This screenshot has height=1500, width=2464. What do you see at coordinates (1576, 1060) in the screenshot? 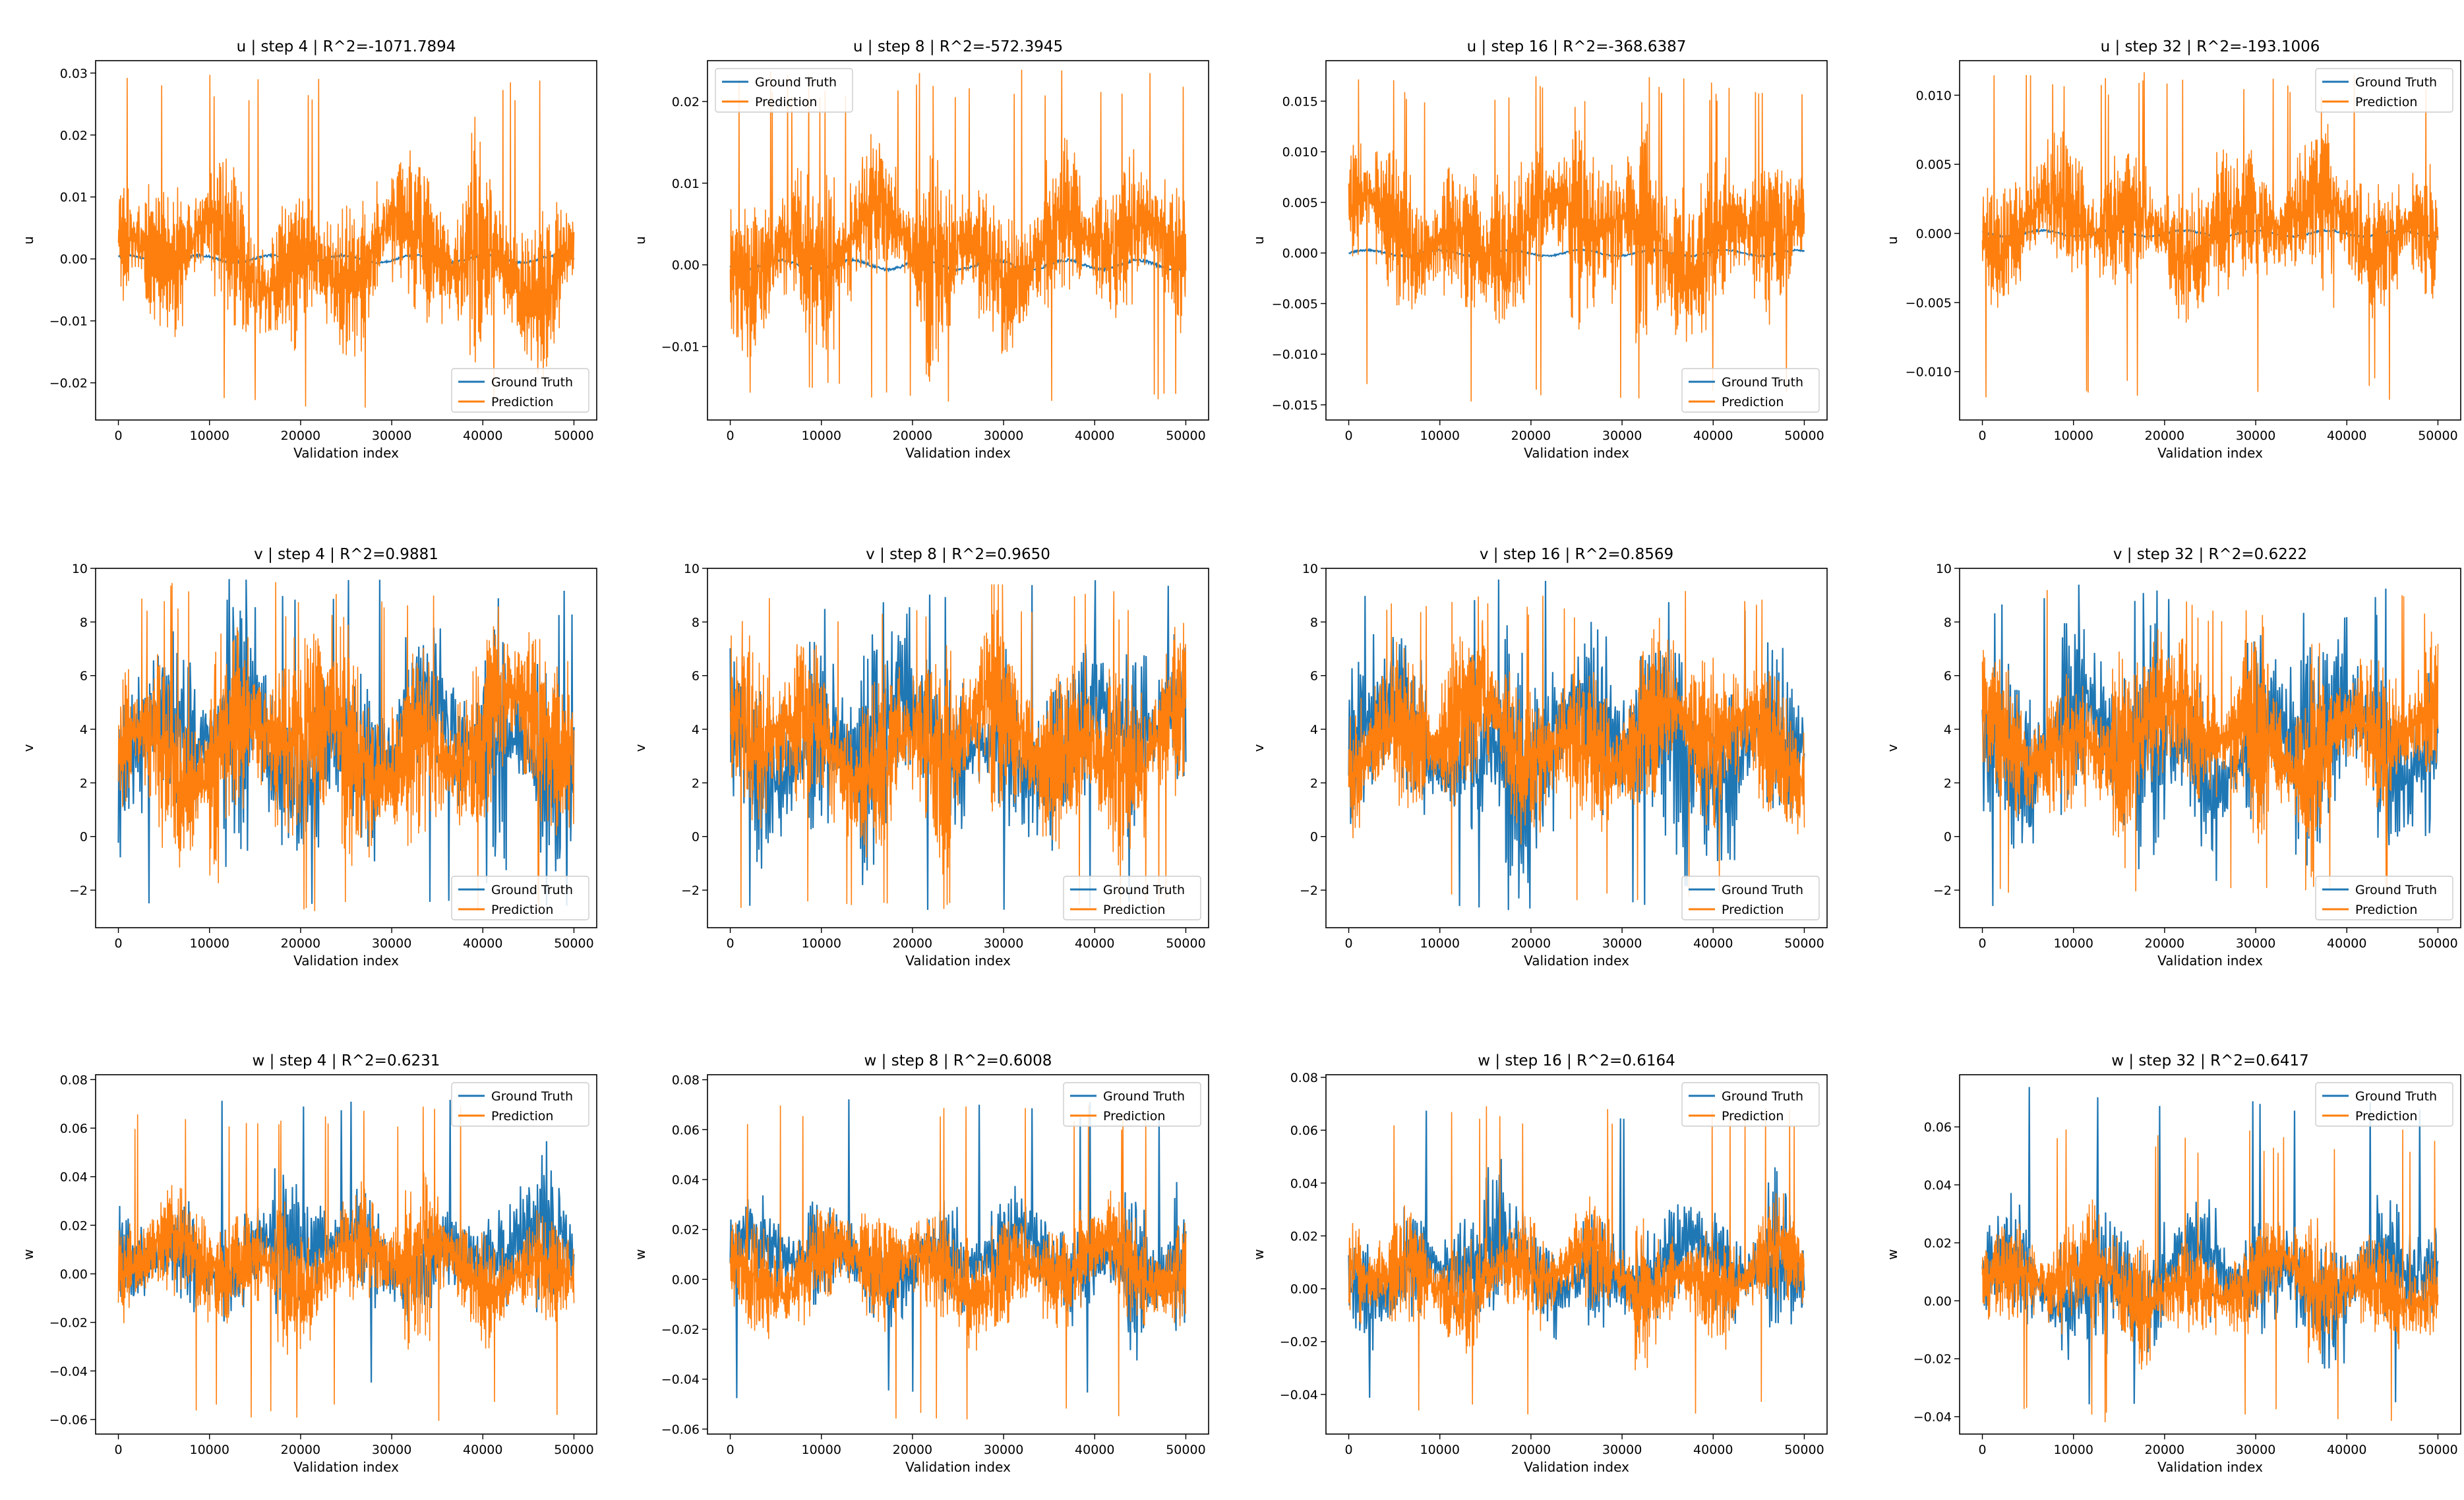
I see `subplot-title: w | step 16 | R^2=0.6164` at bounding box center [1576, 1060].